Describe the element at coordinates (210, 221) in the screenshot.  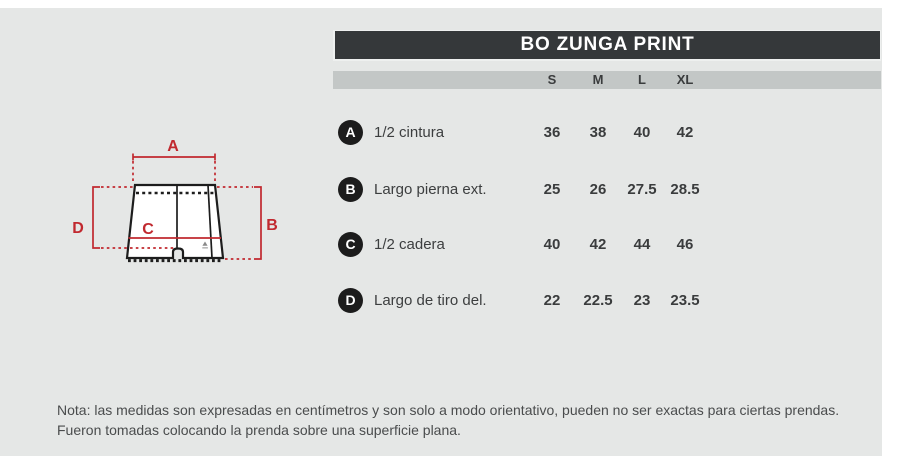
I see `side-panel-seam-line` at that location.